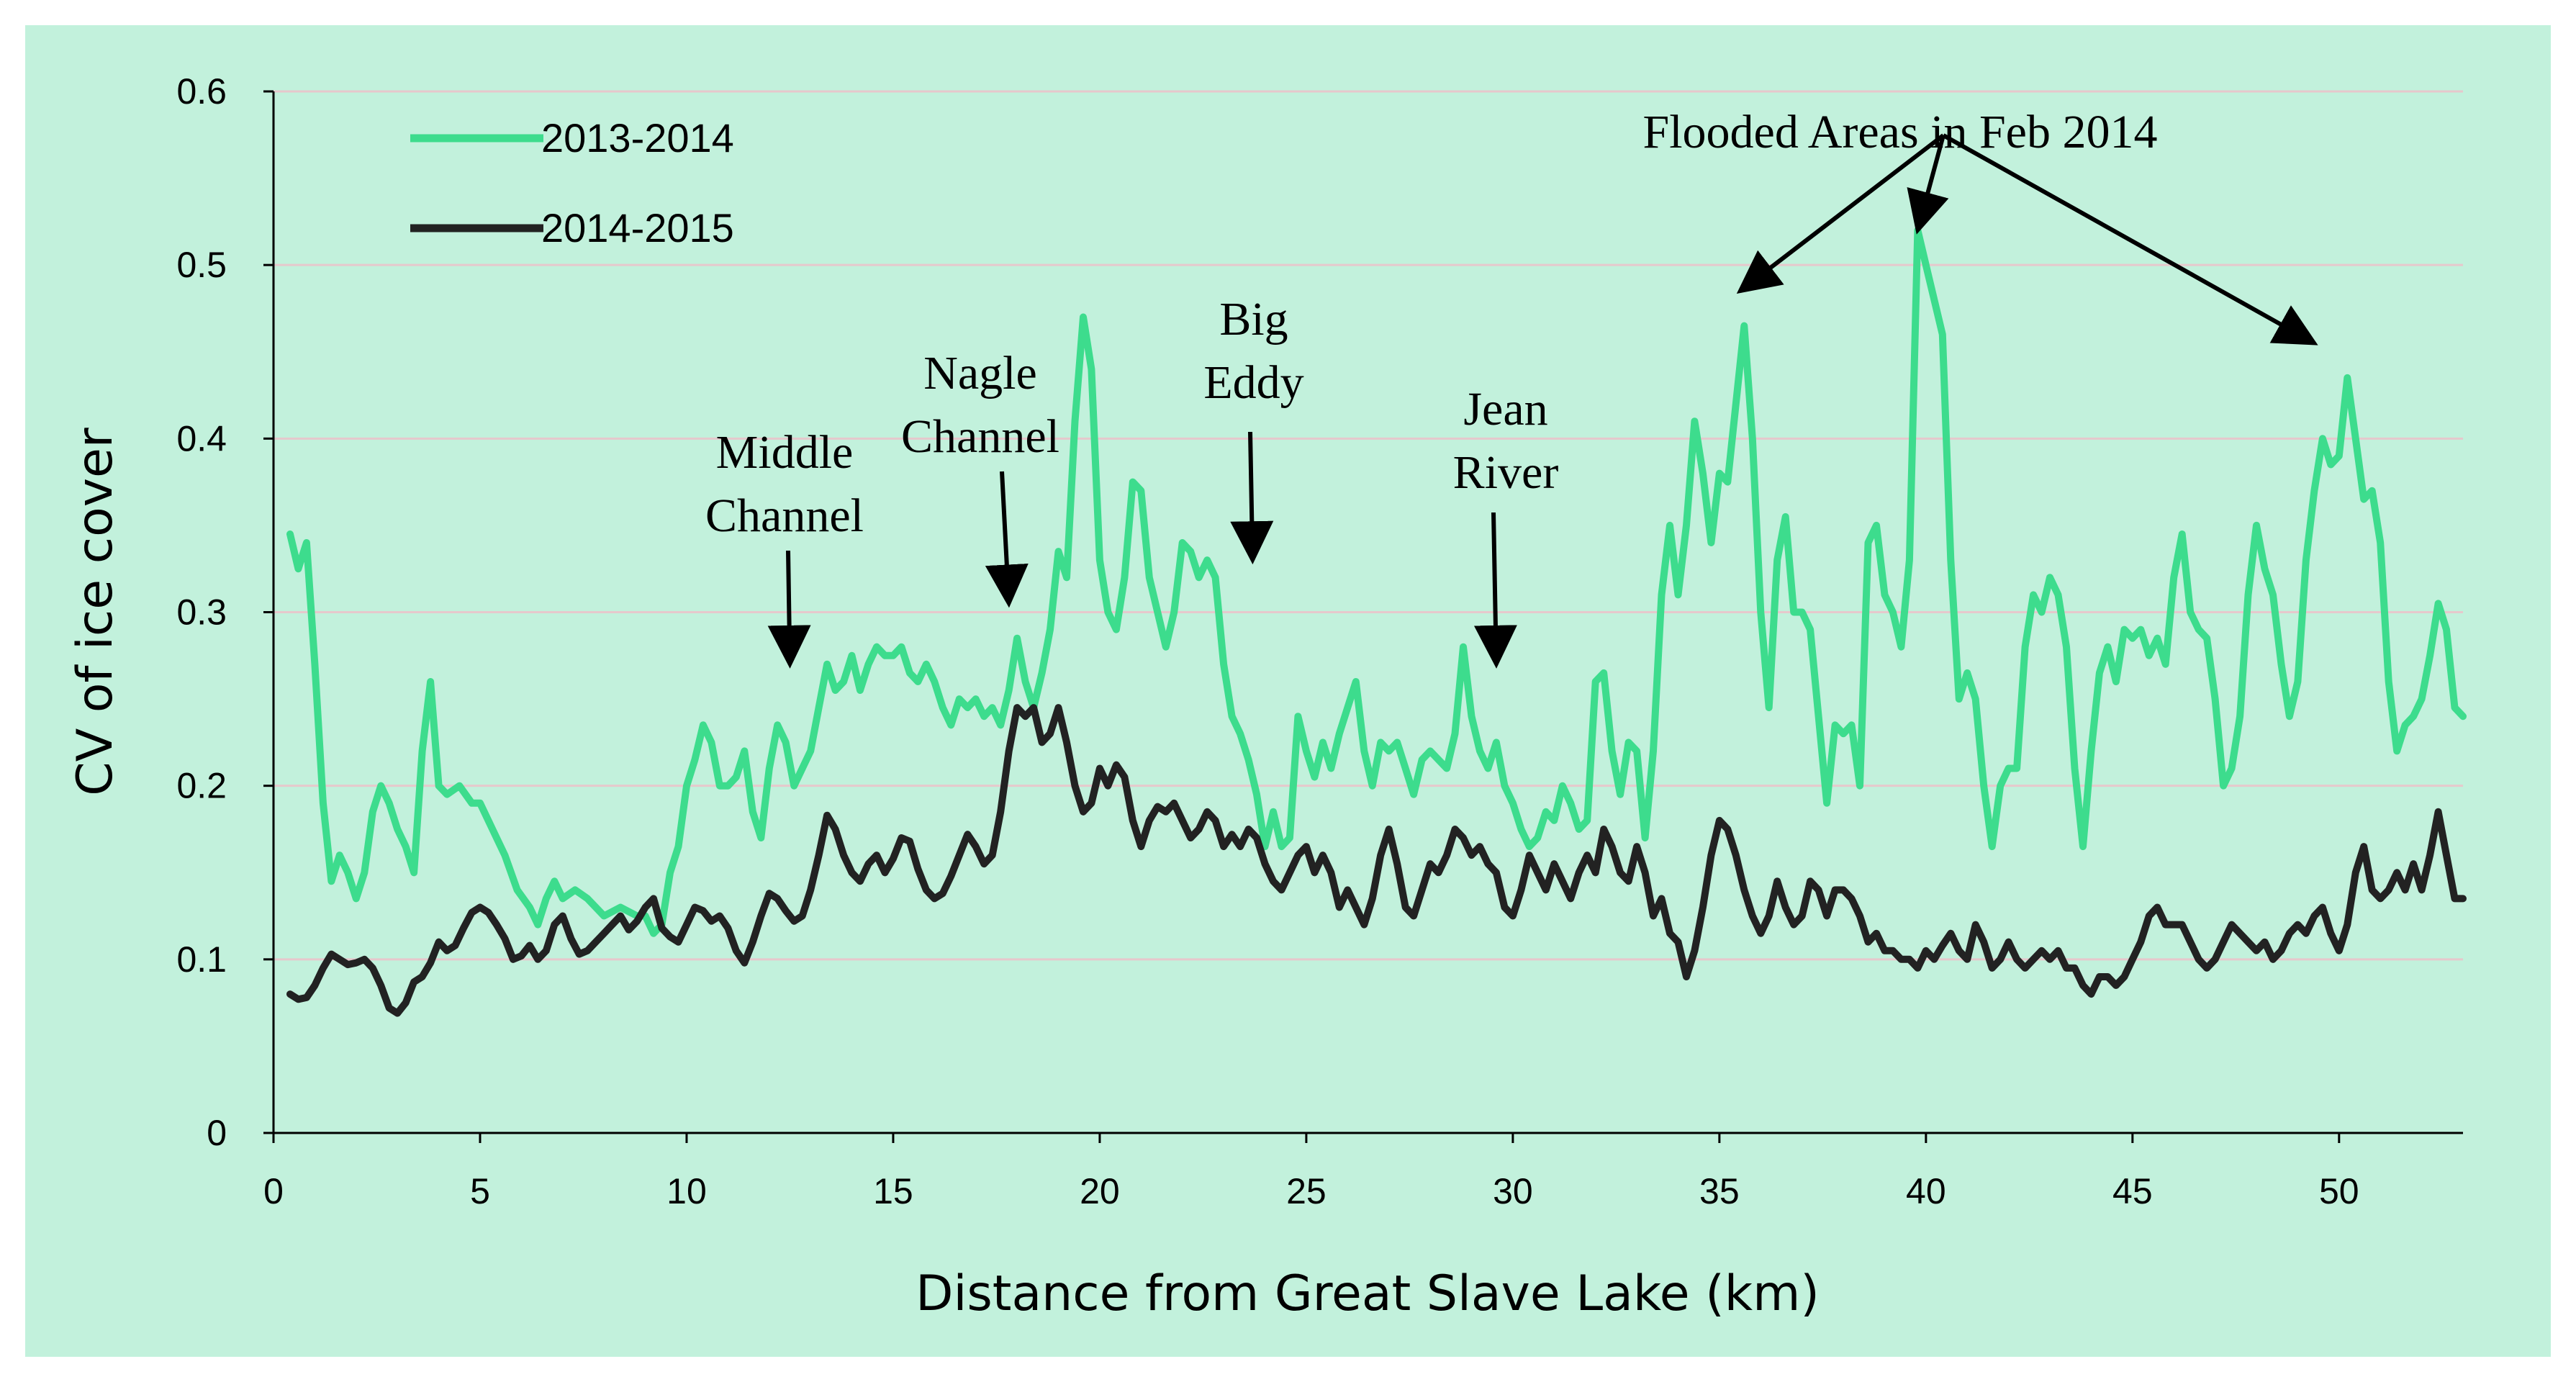  I want to click on y-axis-title: CV of ice cover, so click(96, 612).